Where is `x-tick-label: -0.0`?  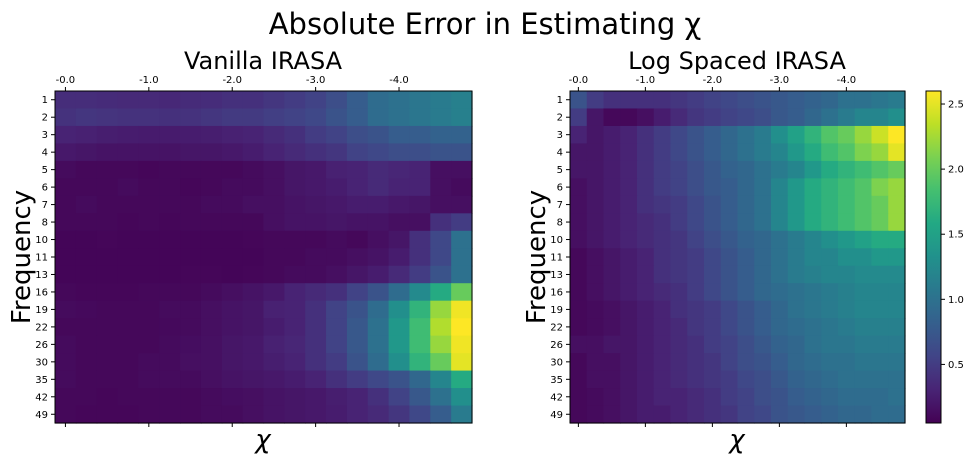
x-tick-label: -0.0 is located at coordinates (579, 80).